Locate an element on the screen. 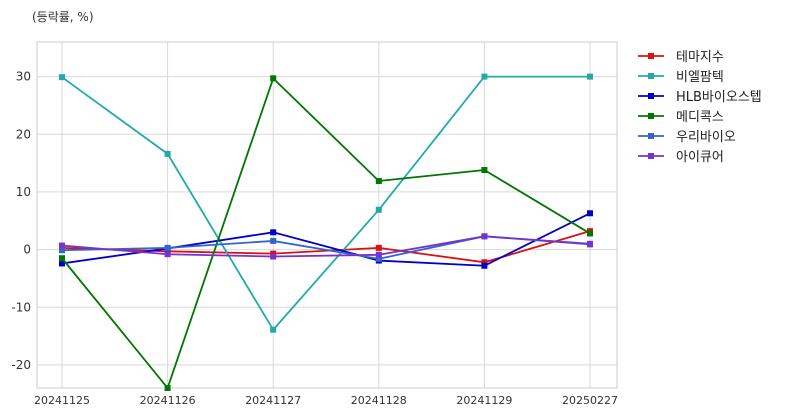  x-tick-label: 20241128 is located at coordinates (379, 400).